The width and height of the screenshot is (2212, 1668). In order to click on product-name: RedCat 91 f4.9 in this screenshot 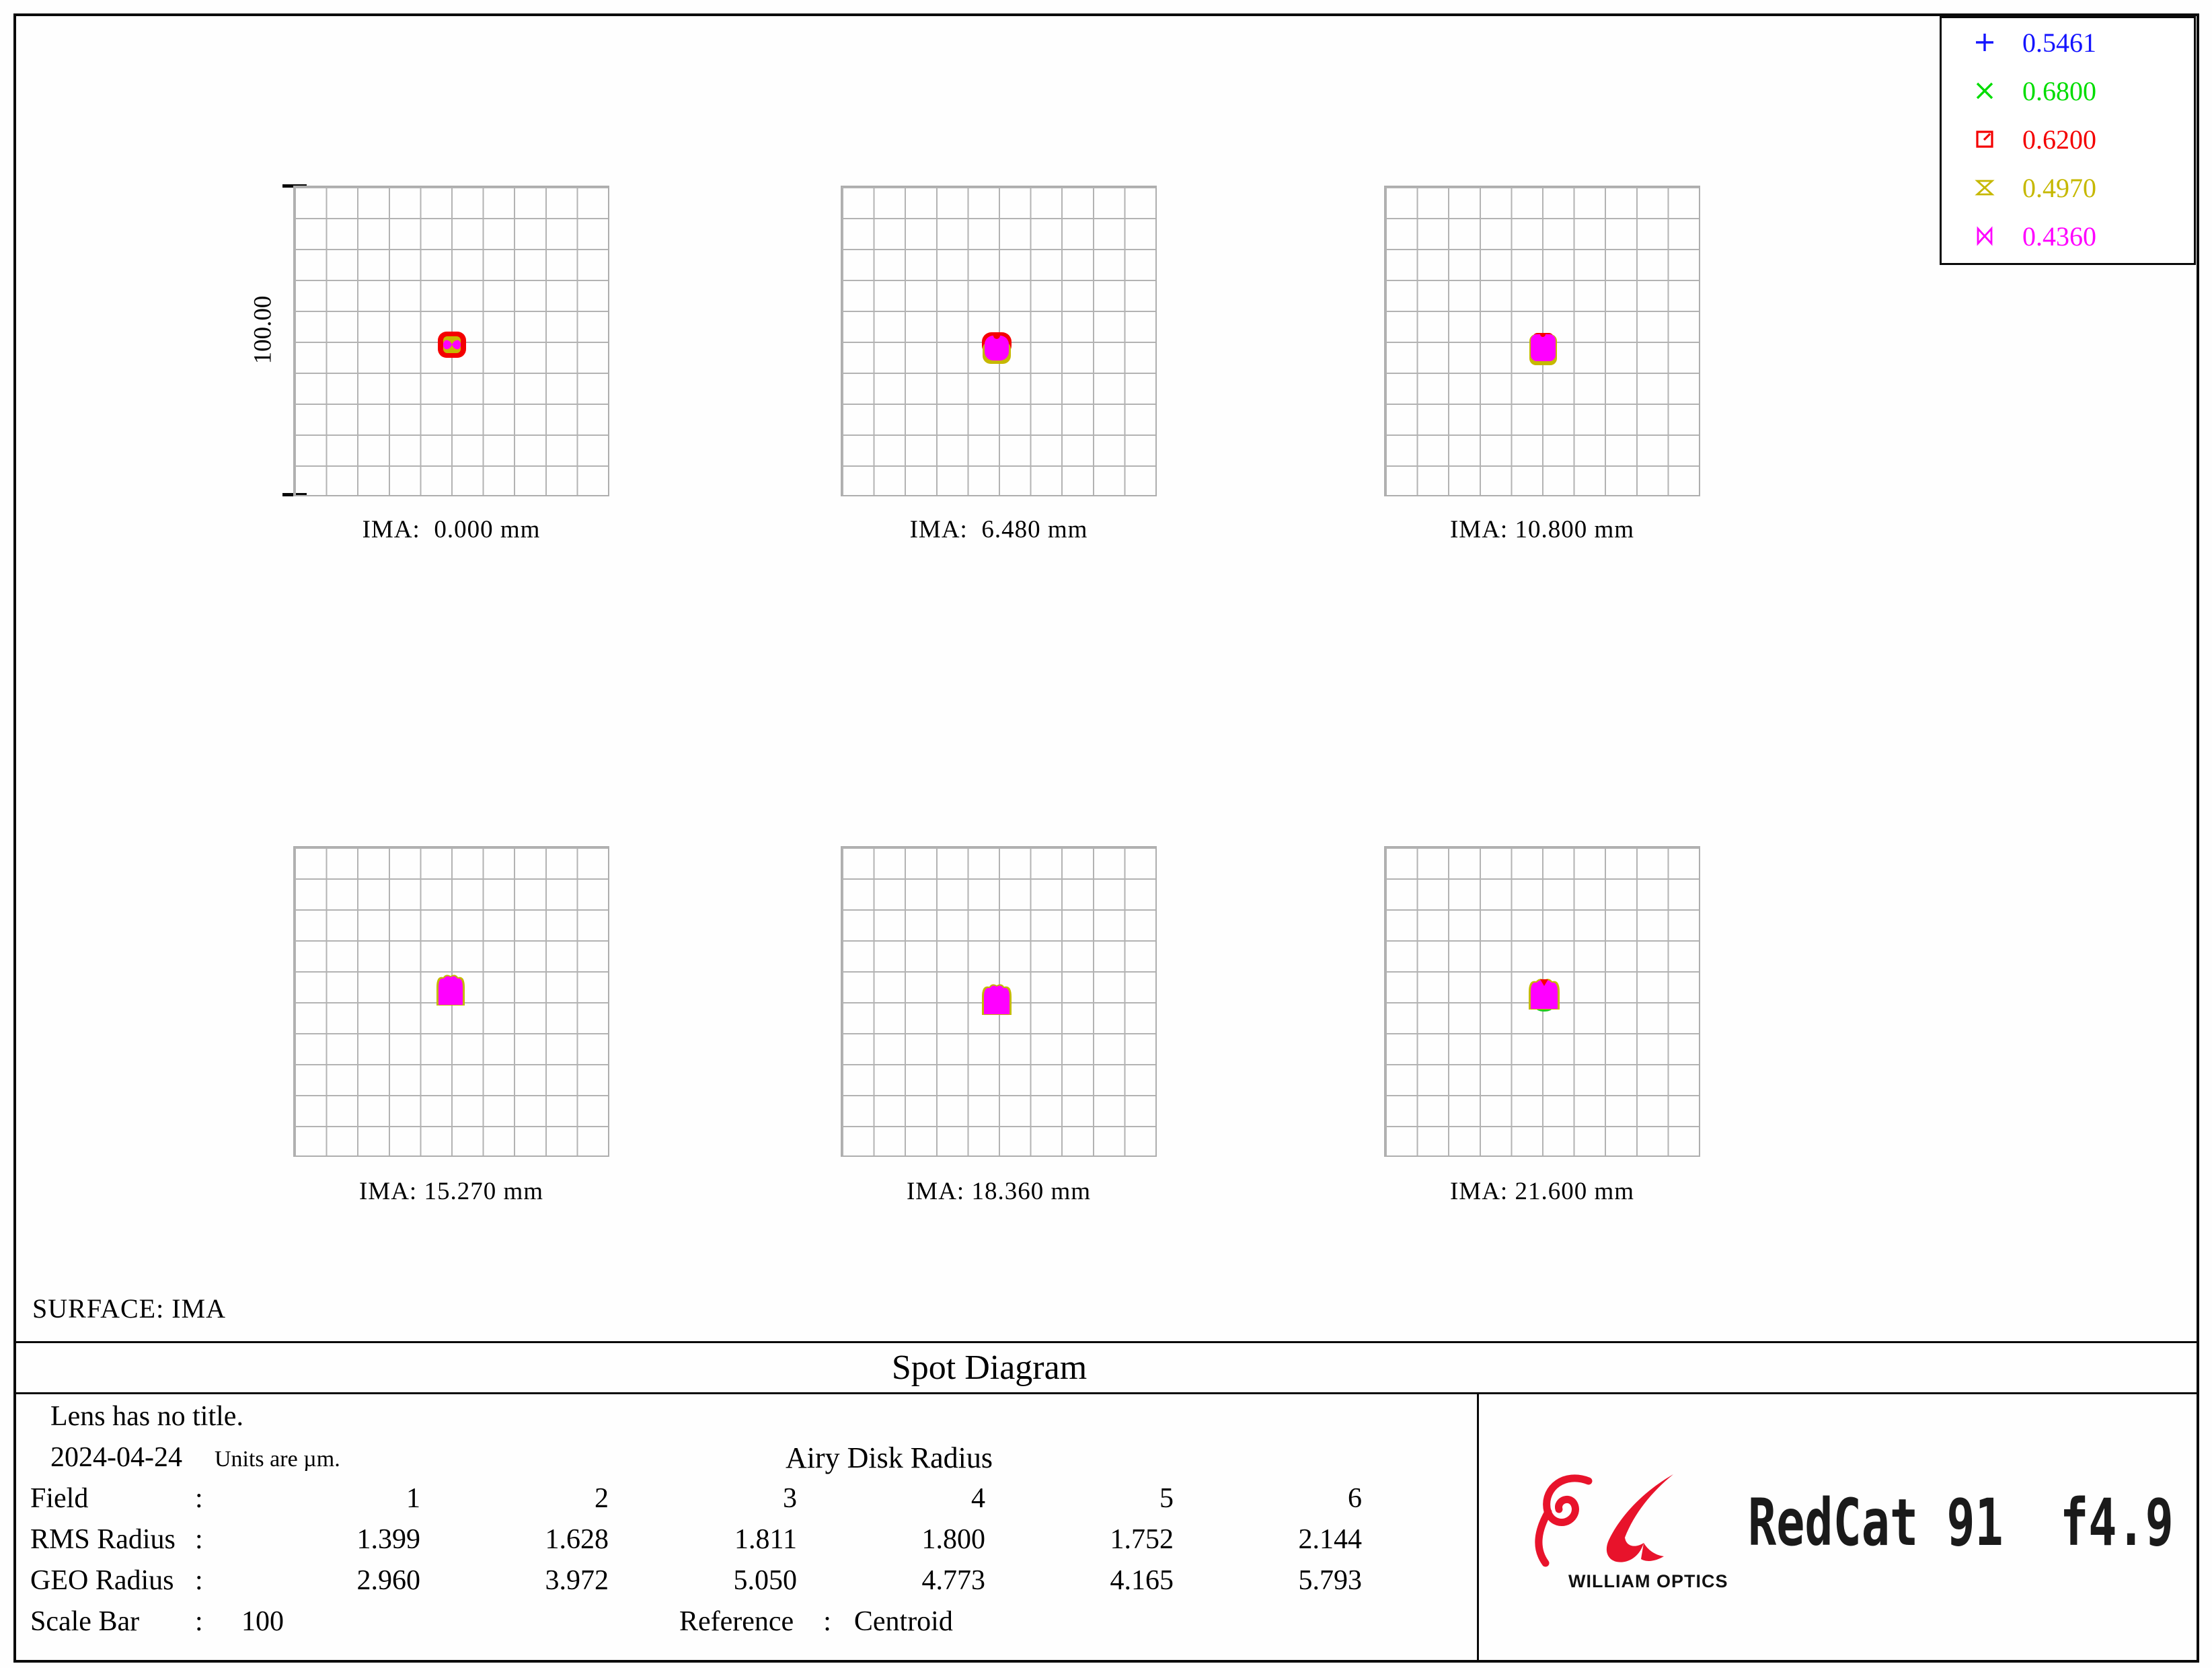, I will do `click(1961, 1522)`.